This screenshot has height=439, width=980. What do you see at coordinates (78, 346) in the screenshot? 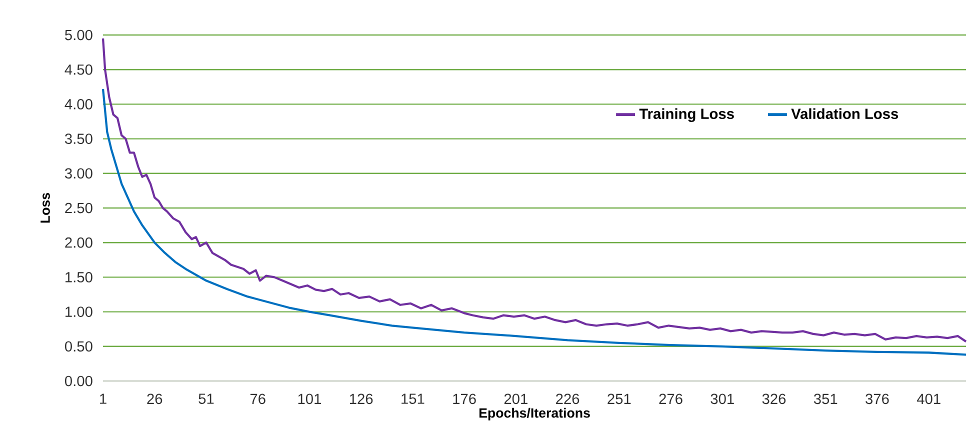
I see `y-tick-label: 0.50` at bounding box center [78, 346].